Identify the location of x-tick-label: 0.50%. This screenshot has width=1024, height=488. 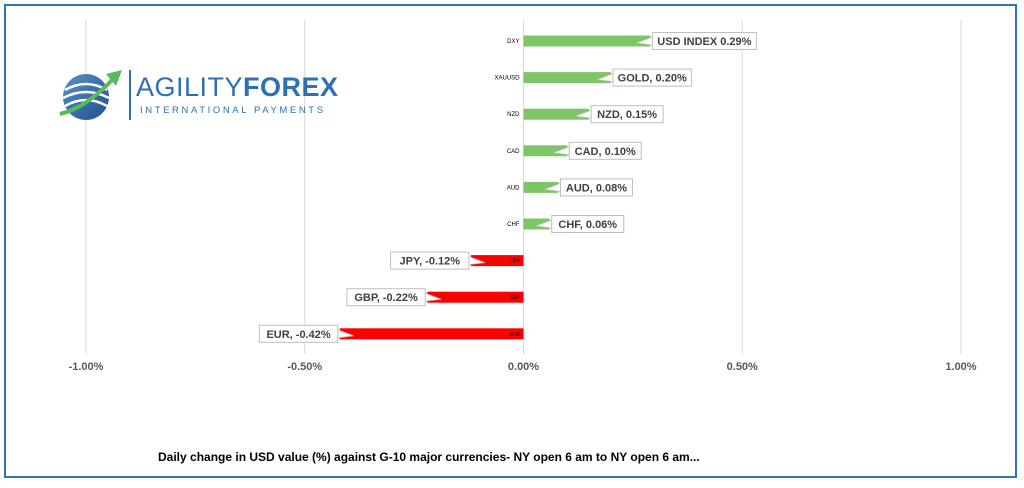
(742, 367).